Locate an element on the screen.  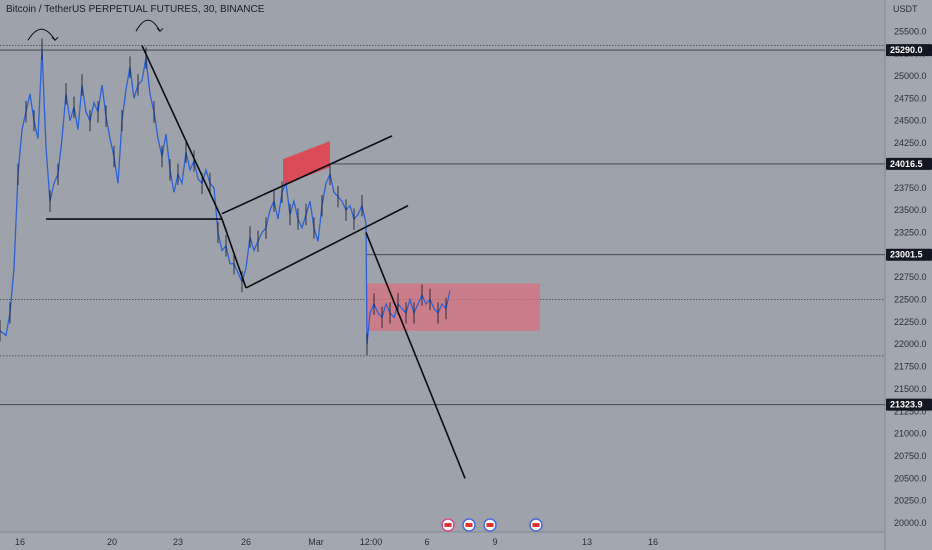
y-tick-label: 20000.0 is located at coordinates (910, 523).